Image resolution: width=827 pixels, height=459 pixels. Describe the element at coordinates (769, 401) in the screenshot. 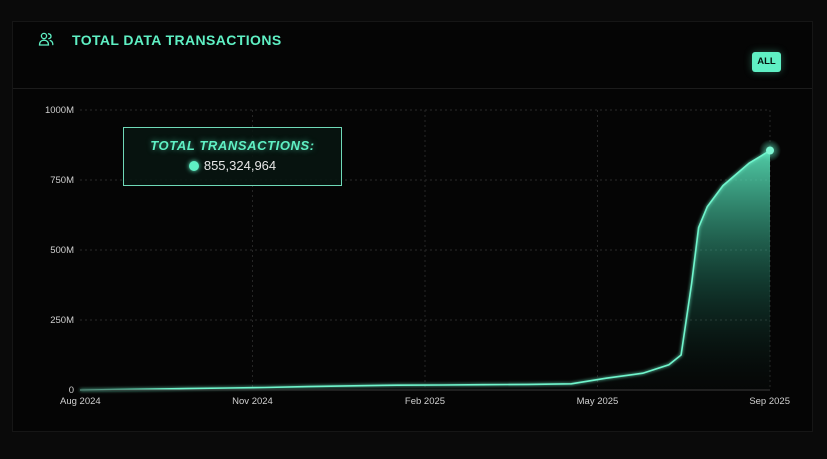

I see `x-tick-label: Sep 2025` at that location.